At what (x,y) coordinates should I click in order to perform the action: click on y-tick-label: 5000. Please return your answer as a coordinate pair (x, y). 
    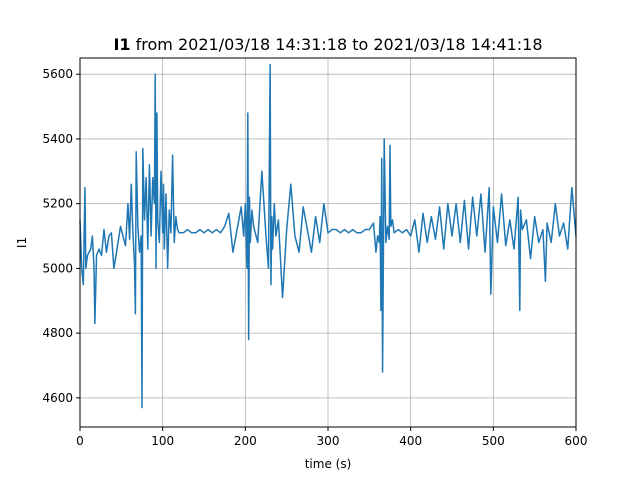
    Looking at the image, I should click on (57, 268).